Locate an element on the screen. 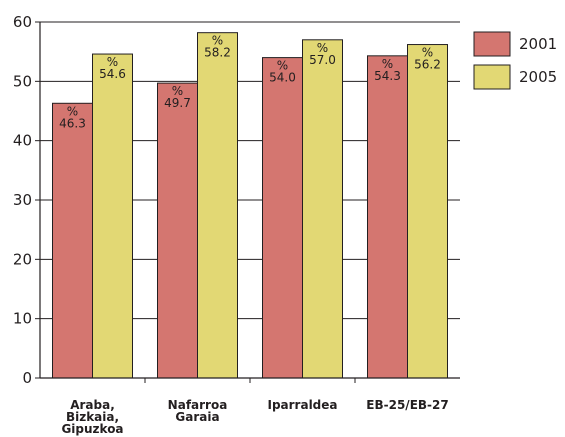  data-label: 56.2 is located at coordinates (427, 65).